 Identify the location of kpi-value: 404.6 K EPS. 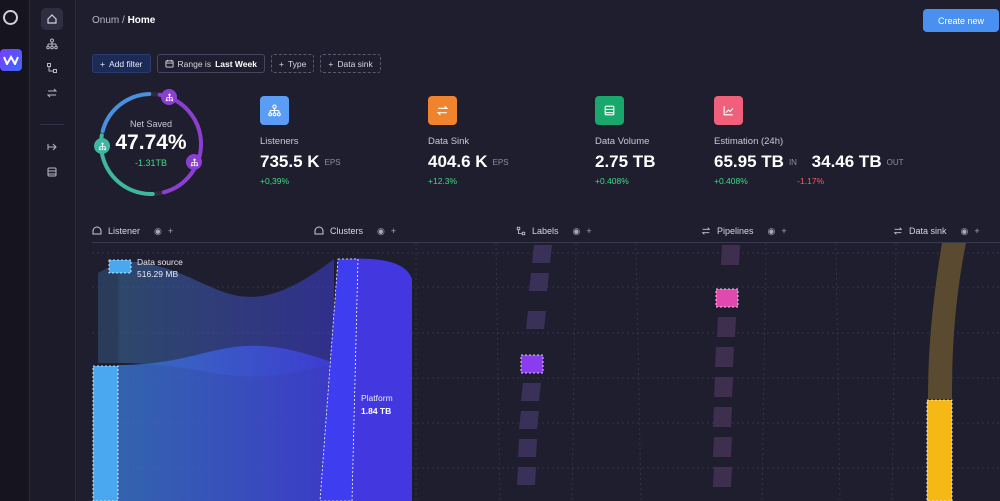
(468, 162).